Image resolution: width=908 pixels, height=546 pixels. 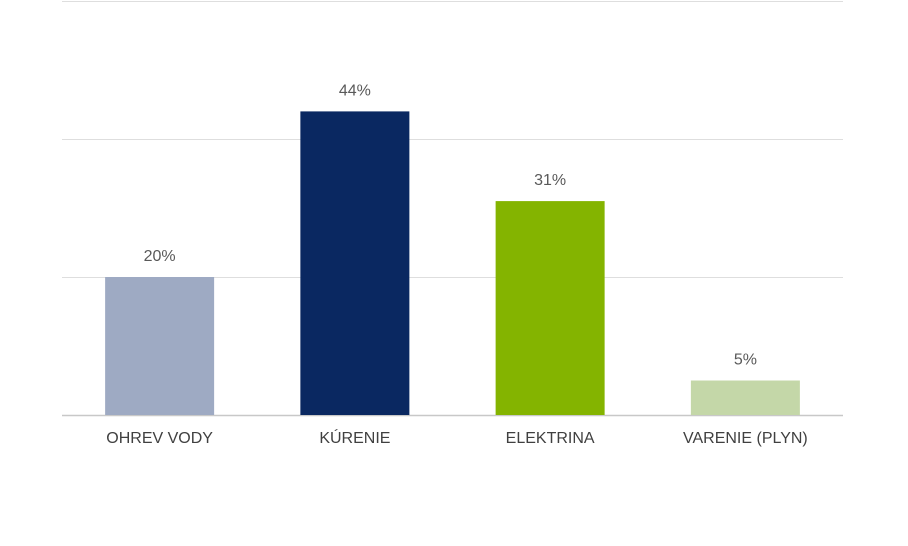 What do you see at coordinates (456, 437) in the screenshot?
I see `category-labels: OHREV VODY KÚRENIE ELEKTRINA VARENIE (PLYN)` at bounding box center [456, 437].